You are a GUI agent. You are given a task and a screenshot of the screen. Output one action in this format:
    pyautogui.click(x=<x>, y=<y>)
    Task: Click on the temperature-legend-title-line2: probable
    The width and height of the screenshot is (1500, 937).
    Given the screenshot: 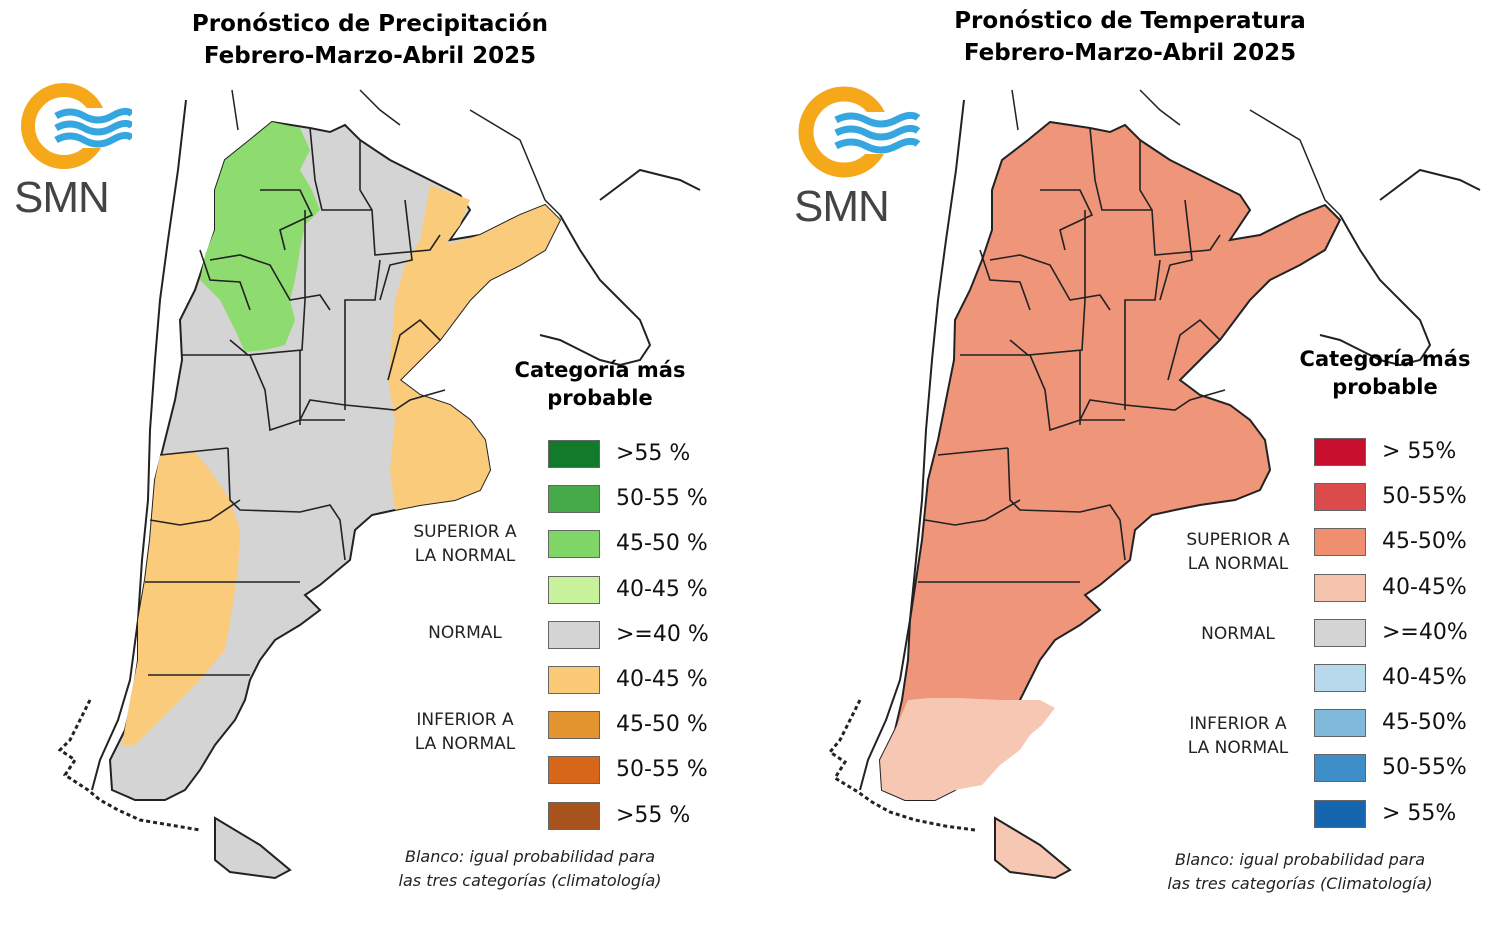 What is the action you would take?
    pyautogui.click(x=1385, y=387)
    